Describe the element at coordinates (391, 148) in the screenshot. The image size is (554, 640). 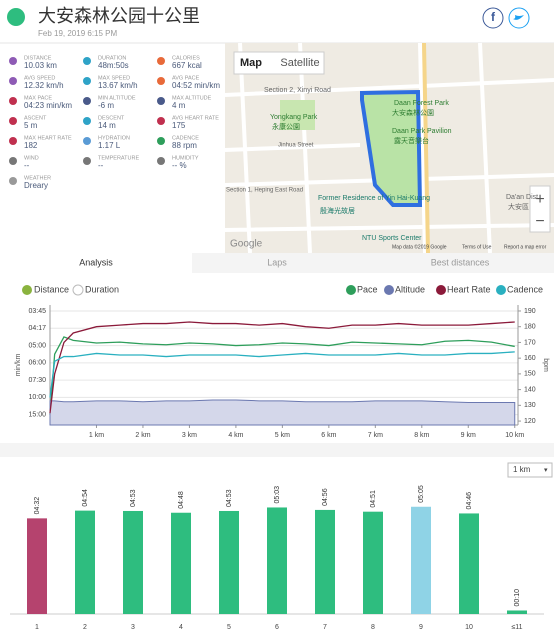
I see `route` at that location.